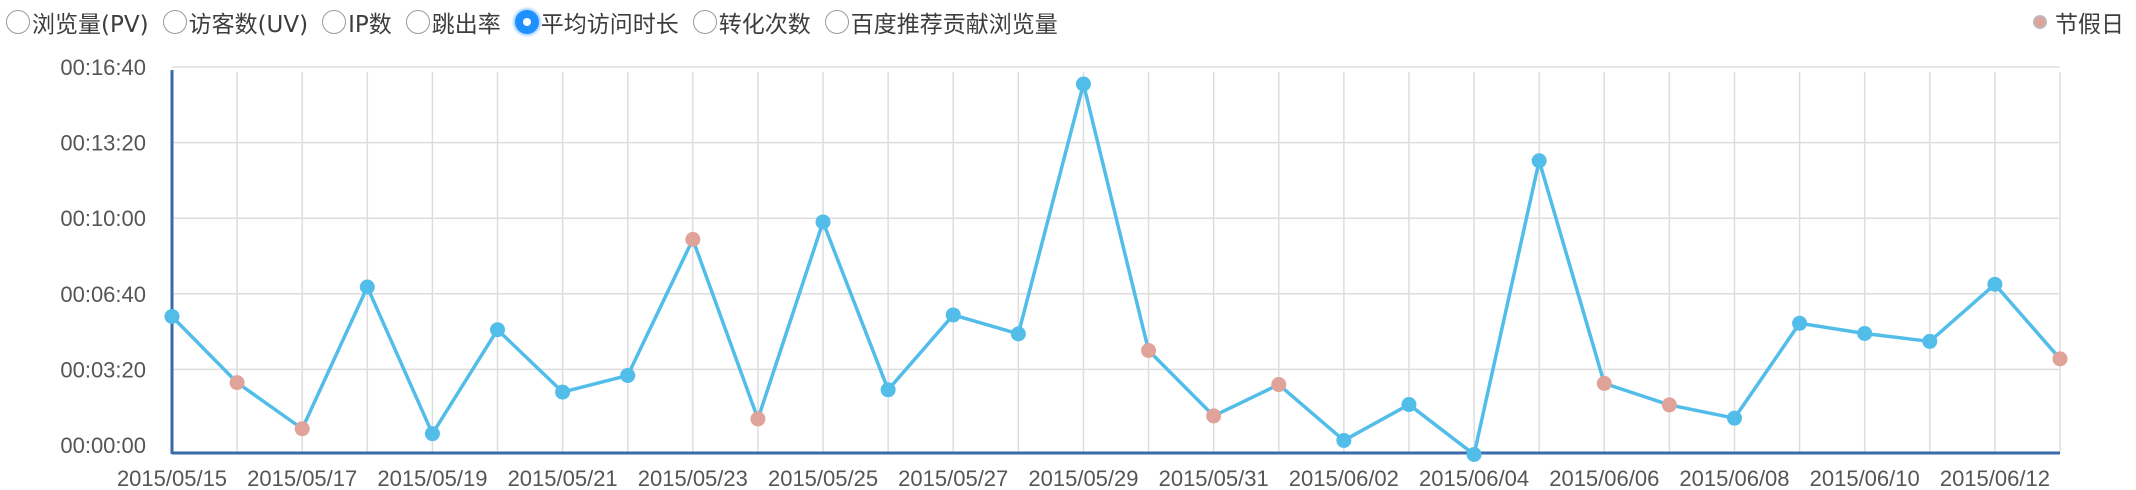  Describe the element at coordinates (334, 22) in the screenshot. I see `radio-ip` at that location.